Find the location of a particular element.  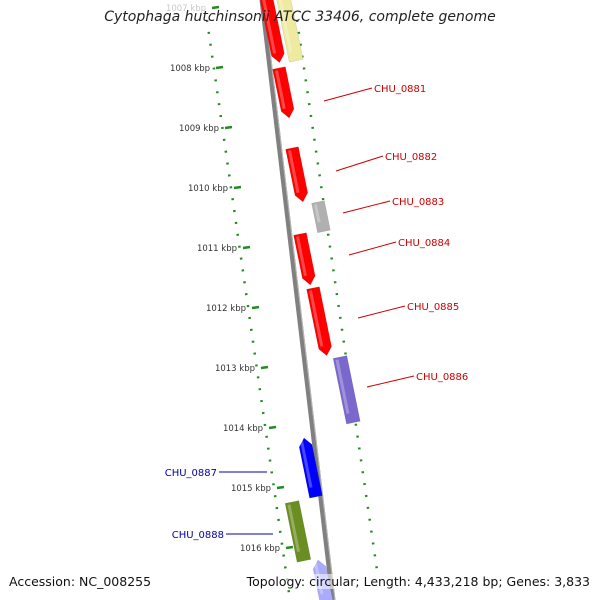

genome-backbone is located at coordinates (297, 300).